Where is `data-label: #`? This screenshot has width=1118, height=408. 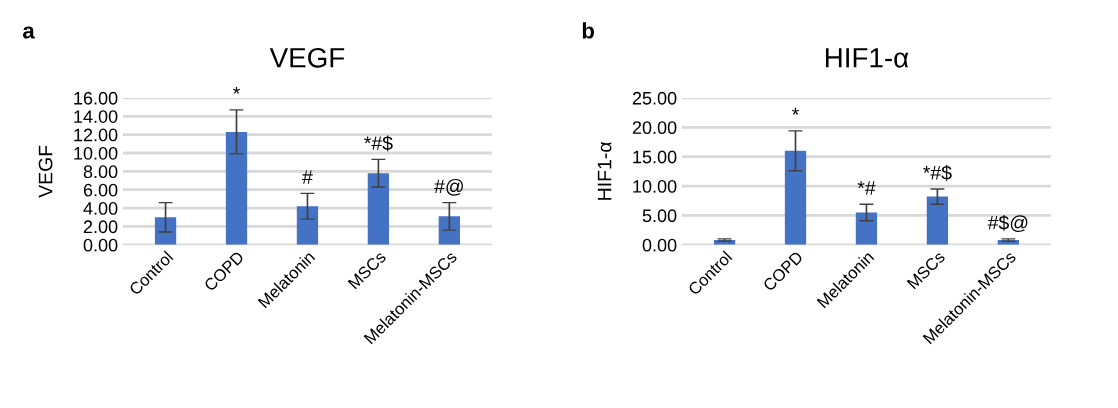 data-label: # is located at coordinates (307, 177).